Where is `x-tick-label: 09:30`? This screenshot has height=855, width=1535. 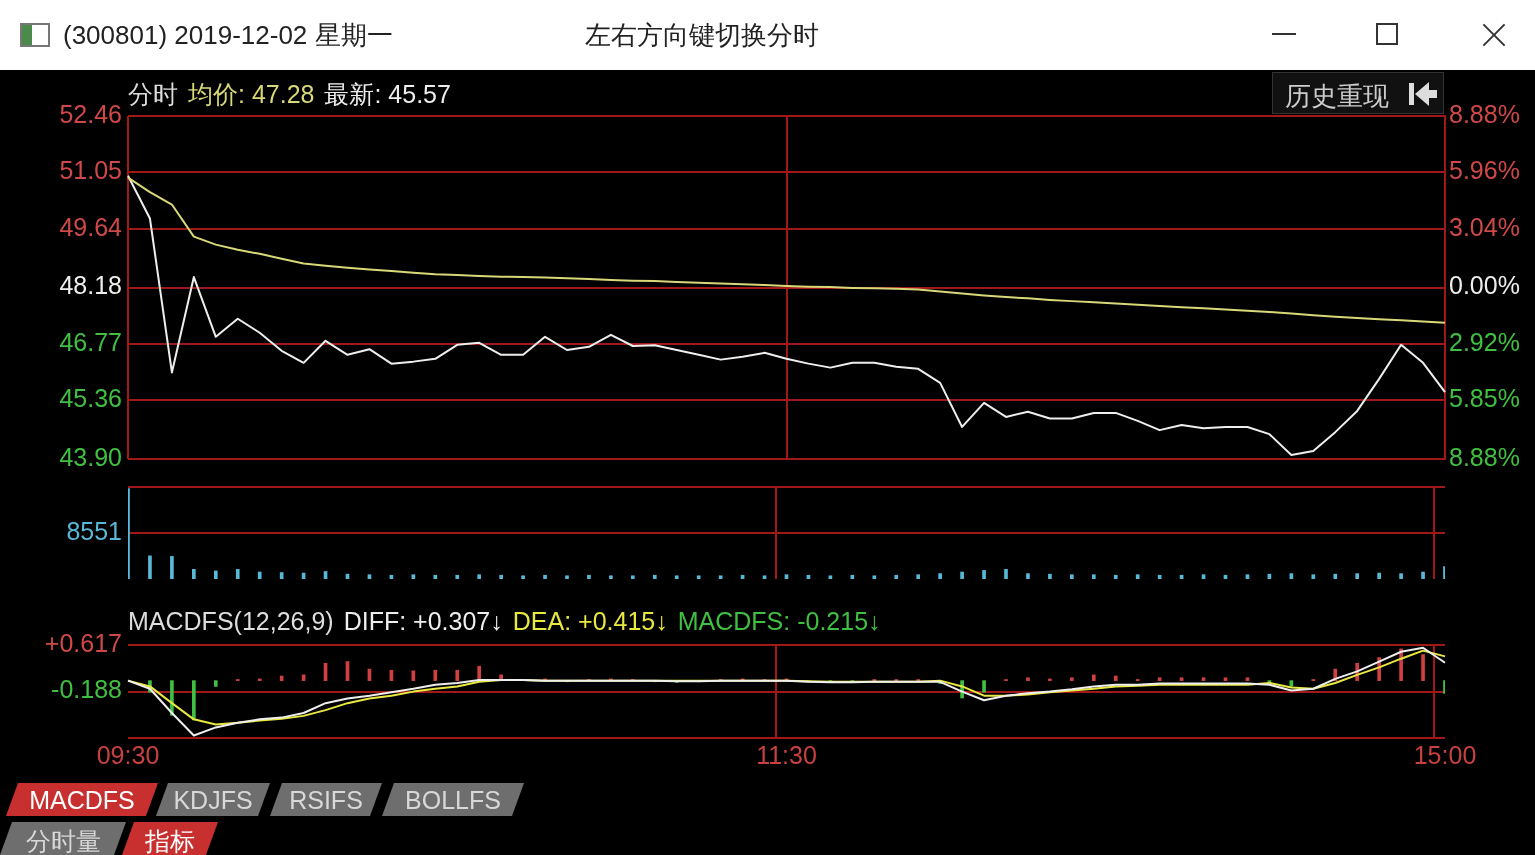 x-tick-label: 09:30 is located at coordinates (128, 754).